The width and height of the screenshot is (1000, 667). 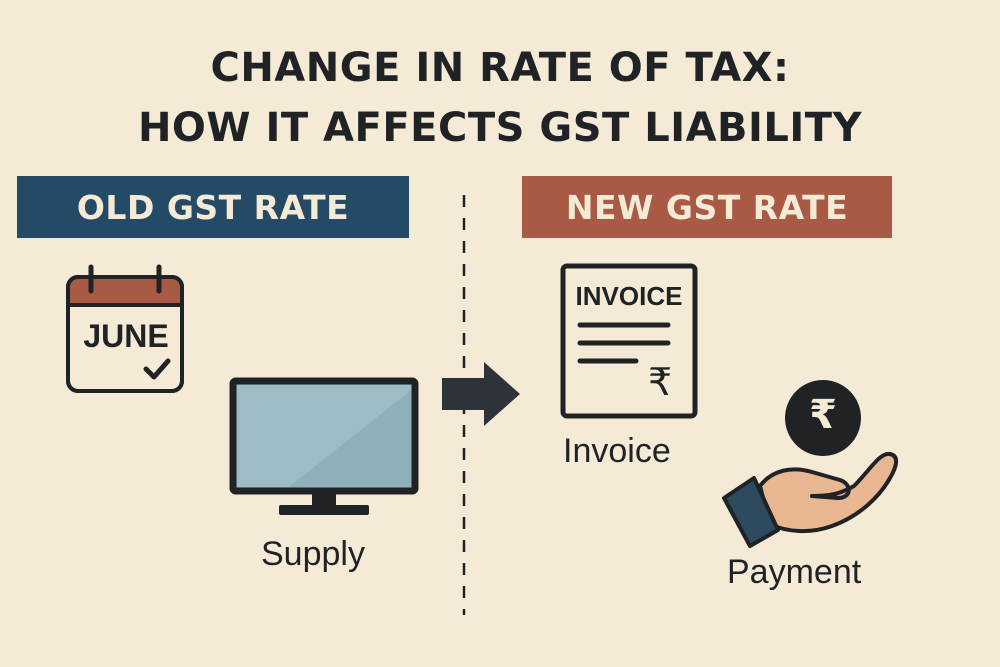 I want to click on invoice-document-icon, so click(x=629, y=341).